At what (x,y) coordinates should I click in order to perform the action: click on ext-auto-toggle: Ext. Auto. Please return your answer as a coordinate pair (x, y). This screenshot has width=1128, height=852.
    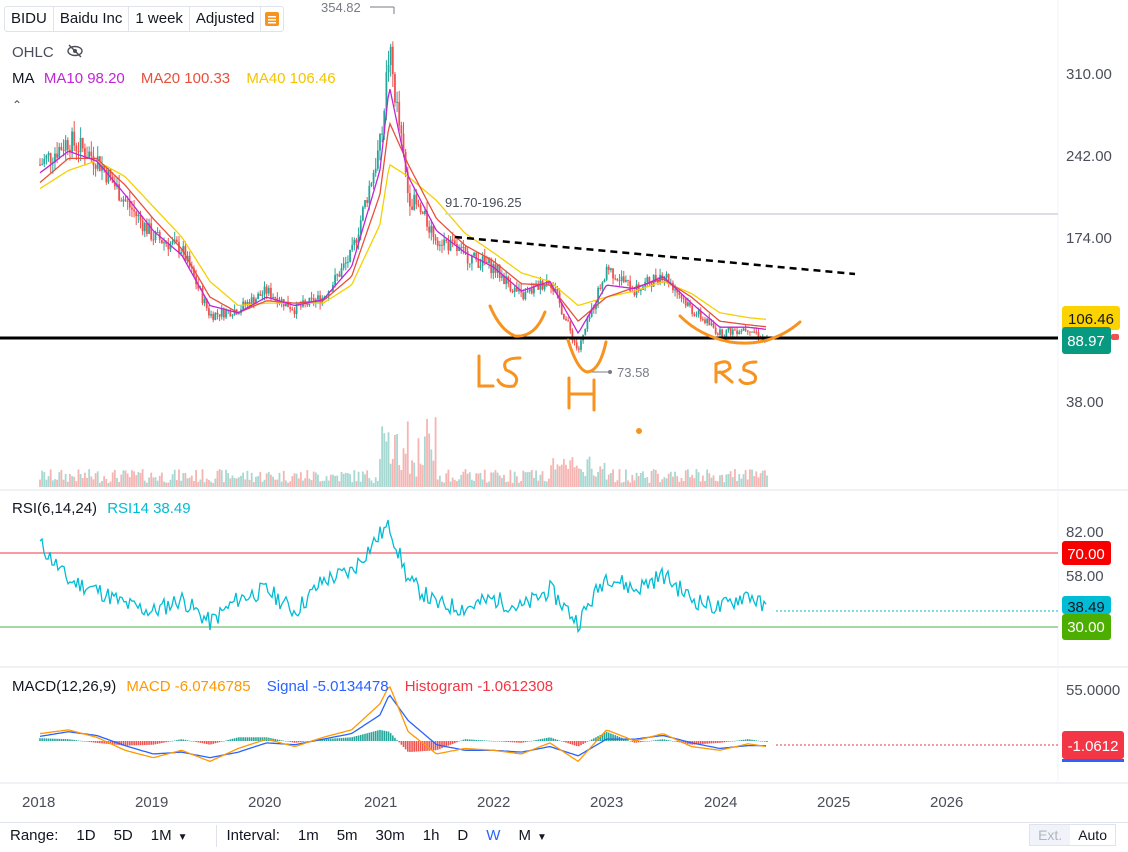
    Looking at the image, I should click on (1072, 835).